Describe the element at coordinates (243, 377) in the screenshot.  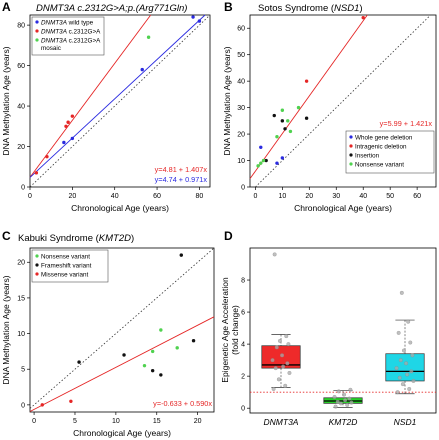
I see `y-tick-label: 2` at that location.